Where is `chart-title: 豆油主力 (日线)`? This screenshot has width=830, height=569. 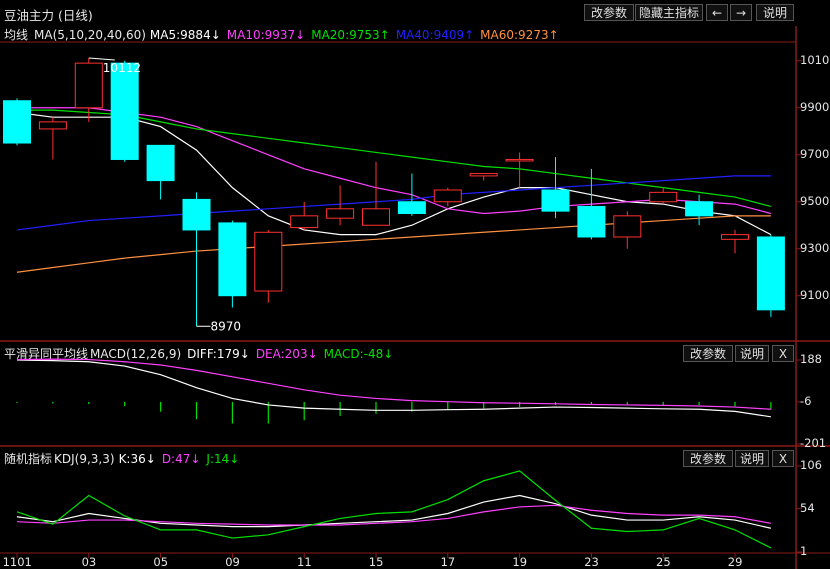
chart-title: 豆油主力 (日线) is located at coordinates (48, 15).